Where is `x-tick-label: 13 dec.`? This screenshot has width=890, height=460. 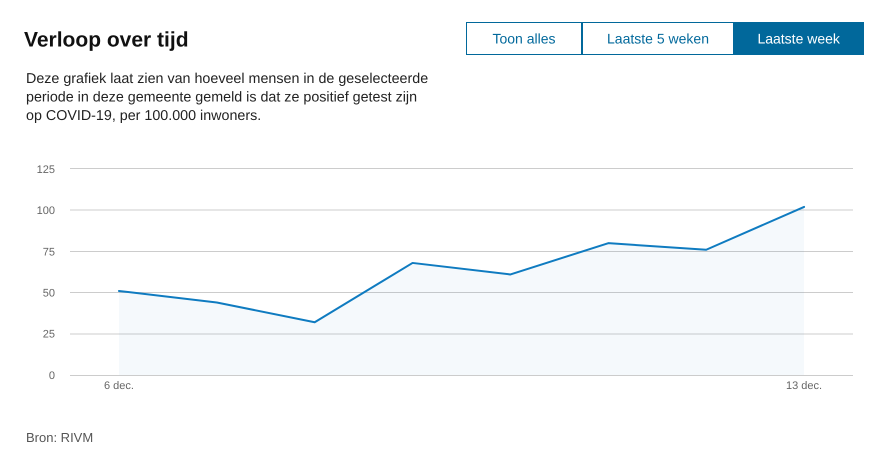
x-tick-label: 13 dec. is located at coordinates (804, 386).